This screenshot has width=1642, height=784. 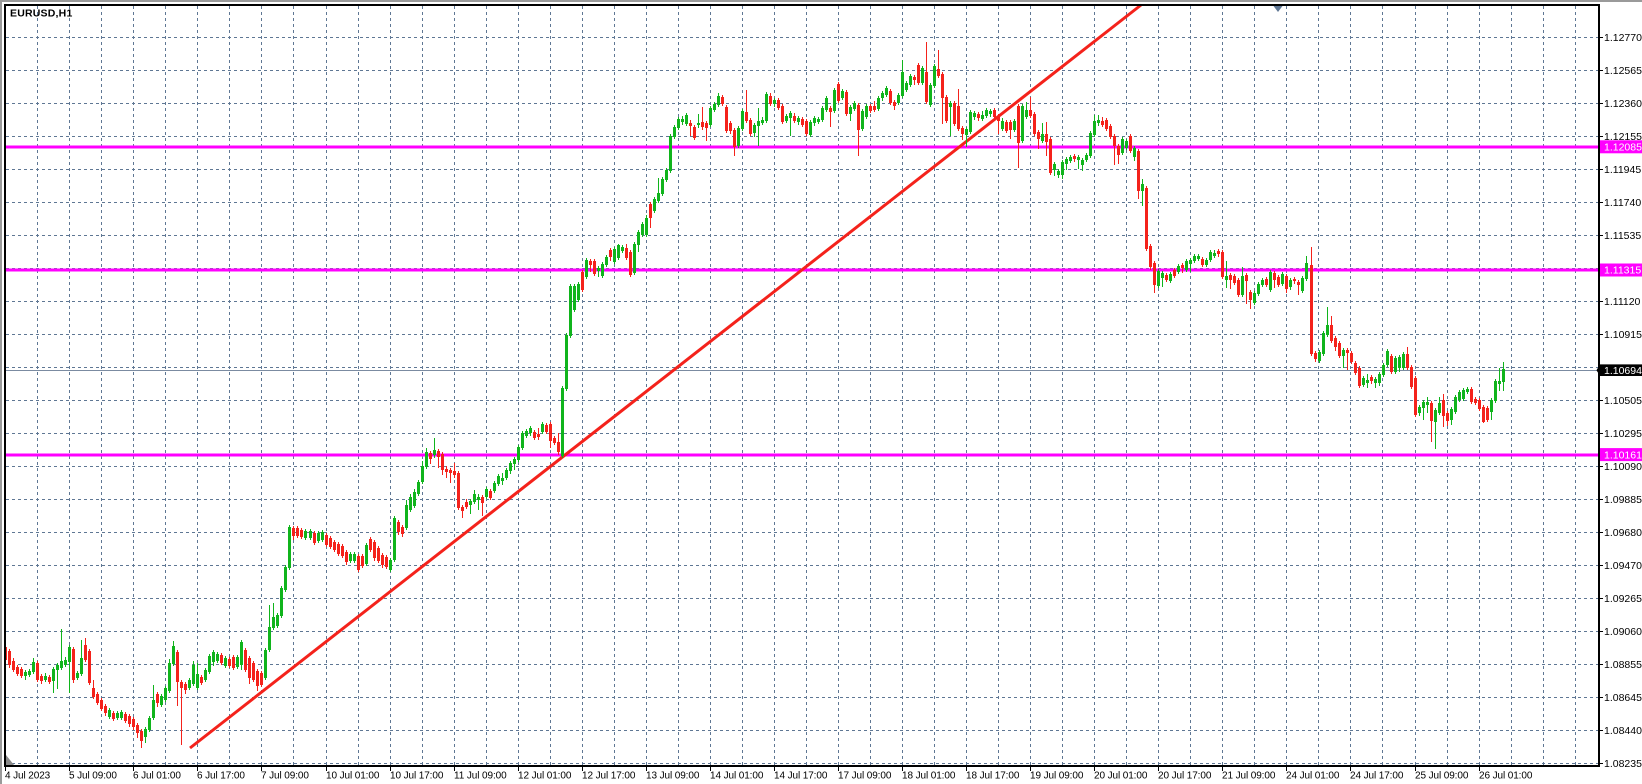 What do you see at coordinates (865, 776) in the screenshot?
I see `svg-text: 17 Jul 09:00` at bounding box center [865, 776].